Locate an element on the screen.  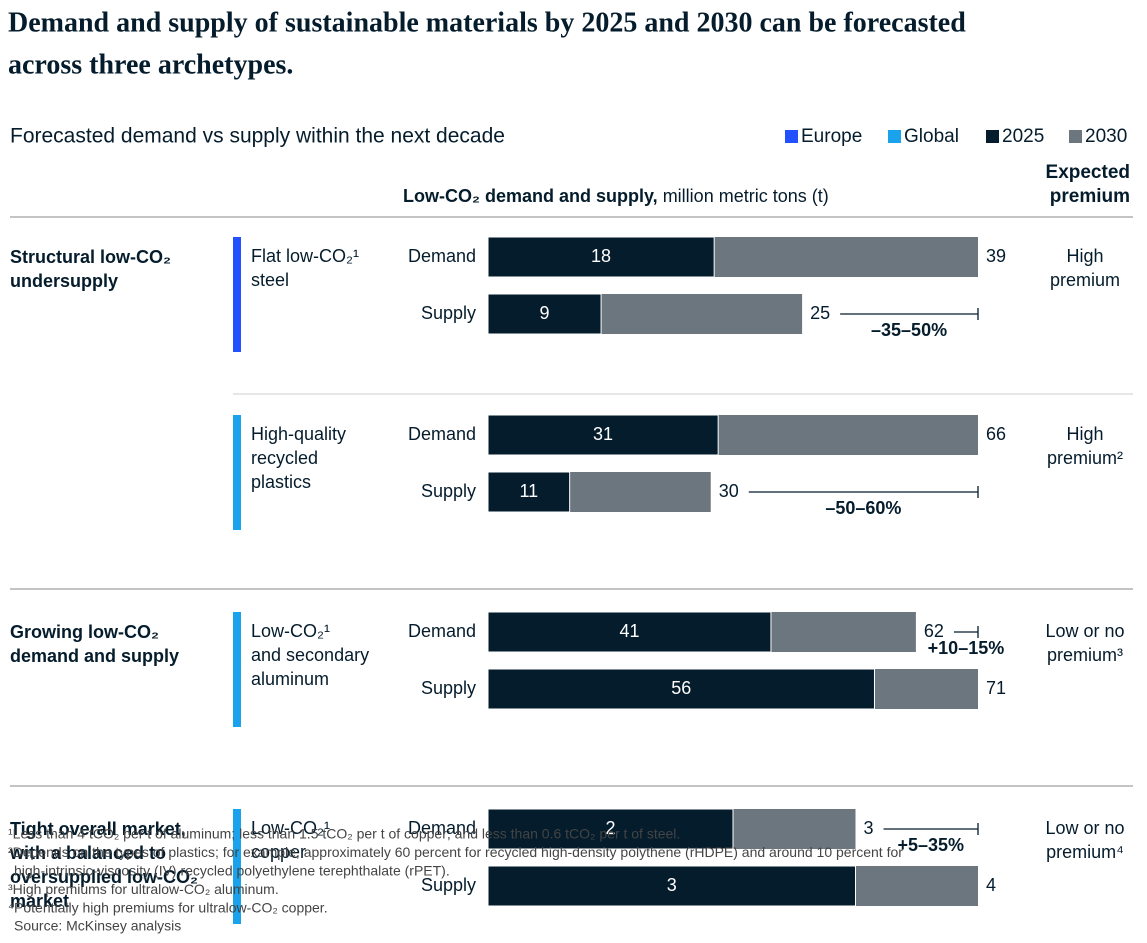
archetype-label: demand and supply is located at coordinates (94, 656).